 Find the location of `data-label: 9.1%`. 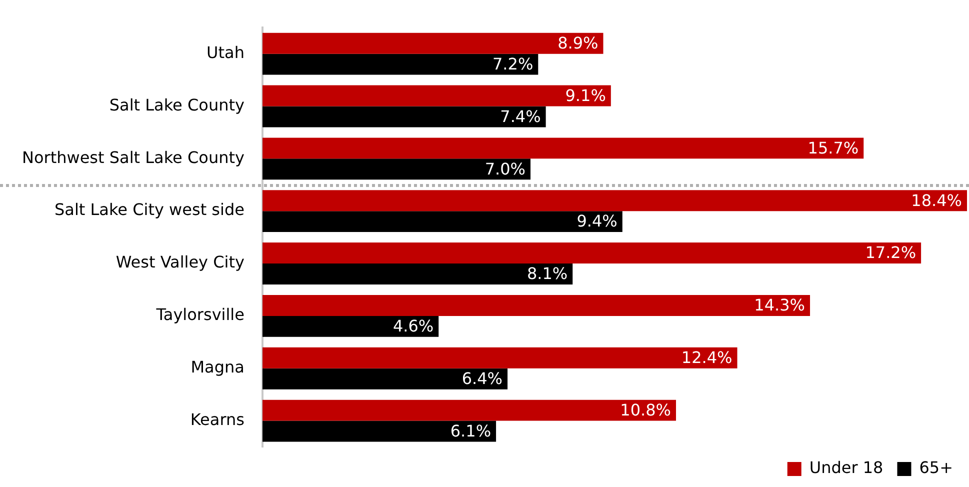

data-label: 9.1% is located at coordinates (585, 95).